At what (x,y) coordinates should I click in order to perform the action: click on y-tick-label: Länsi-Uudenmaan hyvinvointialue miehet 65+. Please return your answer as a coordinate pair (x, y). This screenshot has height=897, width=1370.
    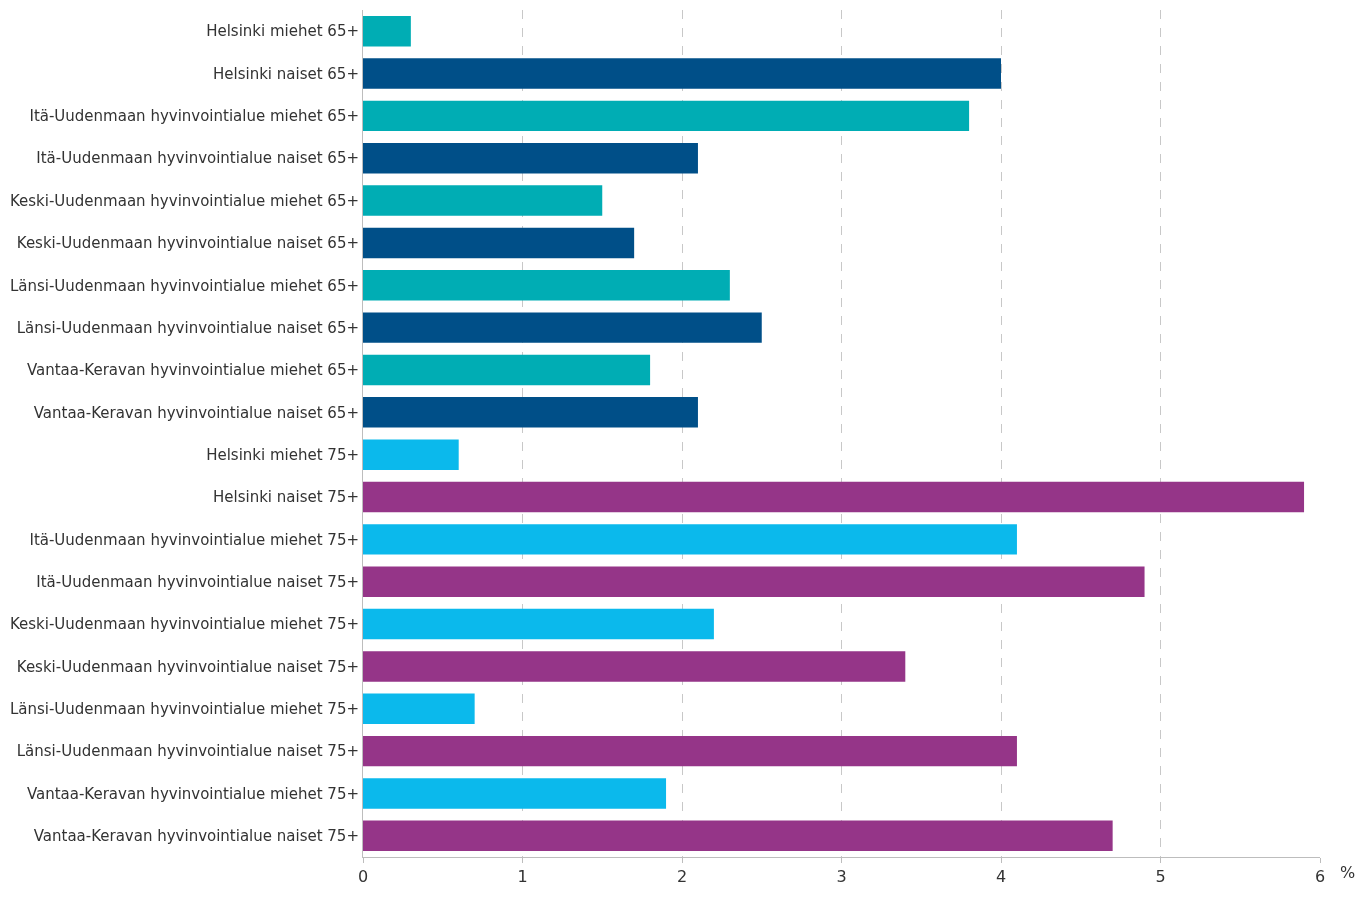
    Looking at the image, I should click on (184, 285).